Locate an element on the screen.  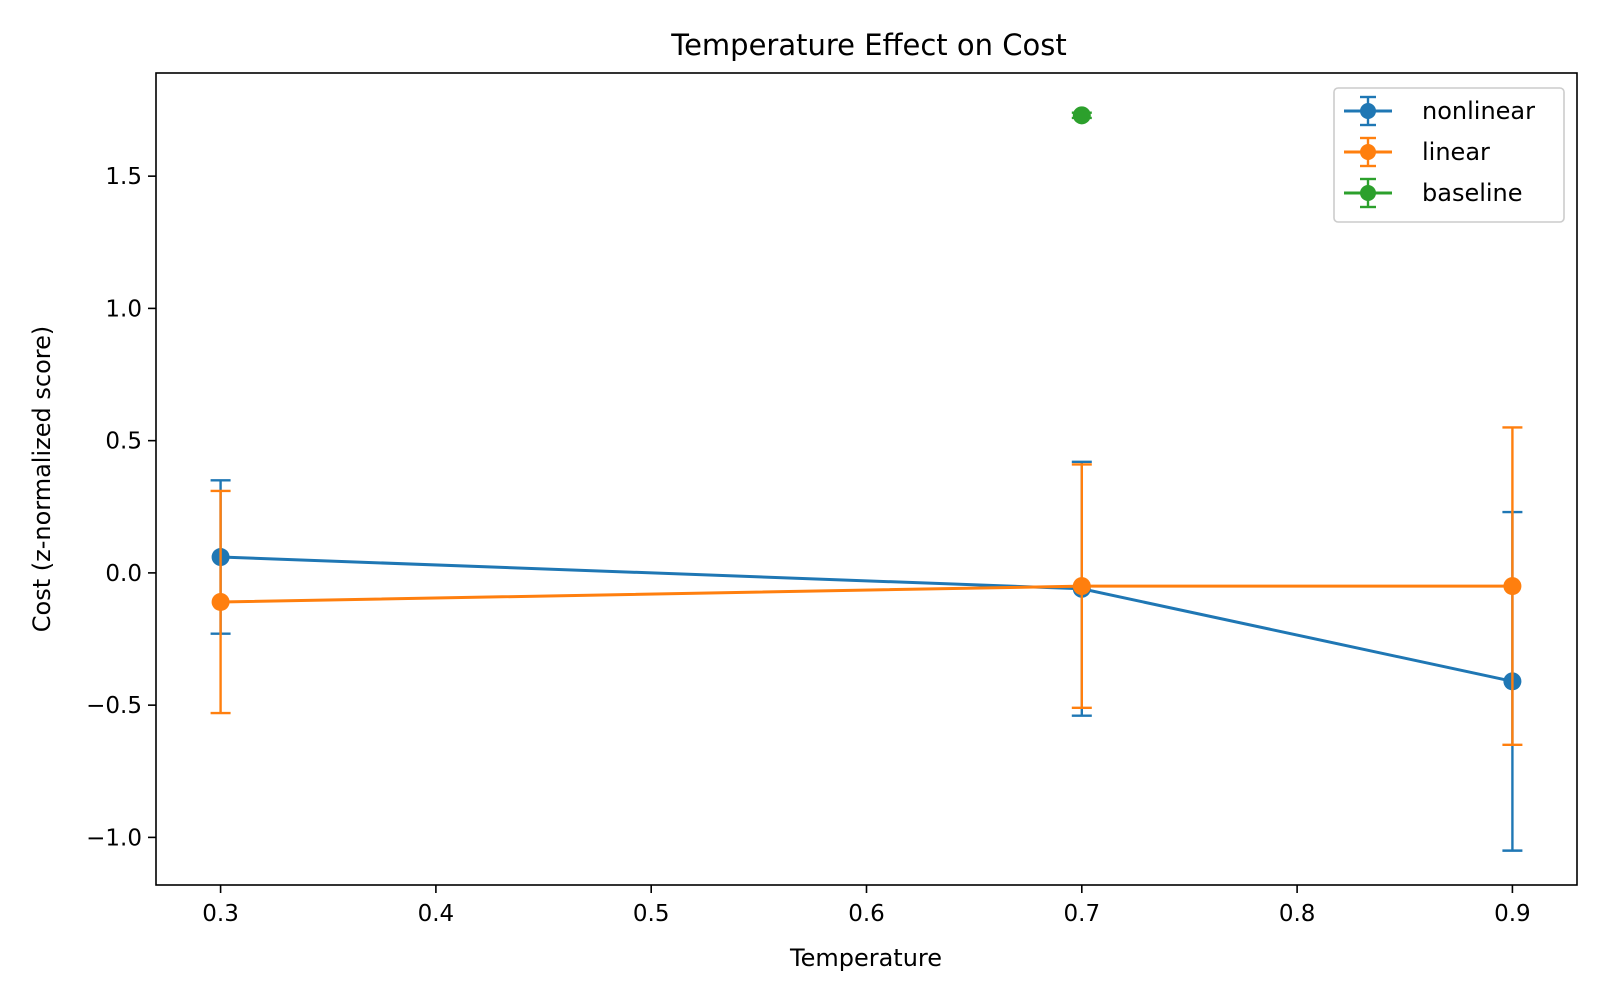
y-tick-label: 1.5 is located at coordinates (123, 177).